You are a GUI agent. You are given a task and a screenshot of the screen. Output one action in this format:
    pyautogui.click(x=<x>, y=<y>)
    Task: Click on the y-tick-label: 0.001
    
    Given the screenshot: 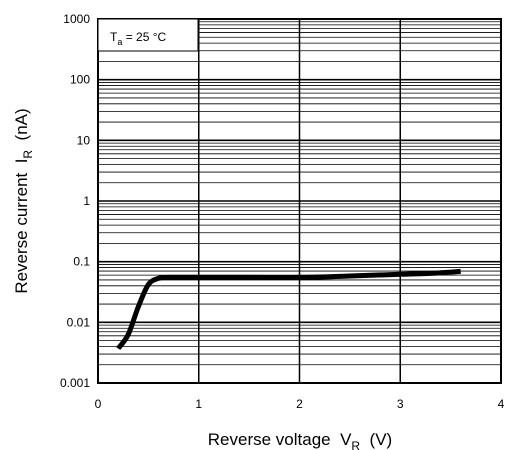 What is the action you would take?
    pyautogui.click(x=75, y=383)
    